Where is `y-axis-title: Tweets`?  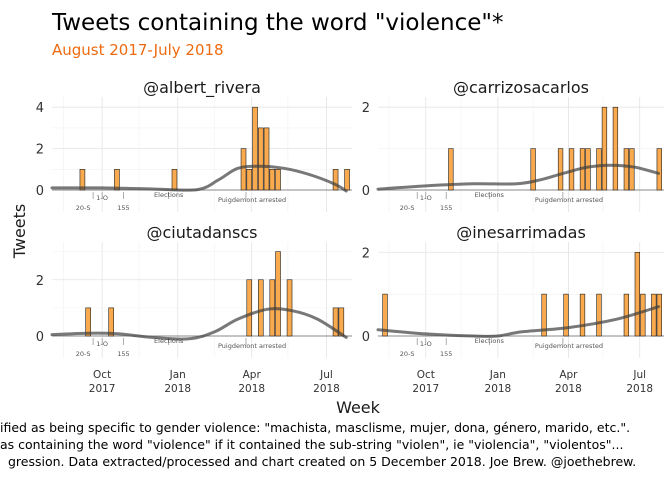
y-axis-title: Tweets is located at coordinates (19, 232).